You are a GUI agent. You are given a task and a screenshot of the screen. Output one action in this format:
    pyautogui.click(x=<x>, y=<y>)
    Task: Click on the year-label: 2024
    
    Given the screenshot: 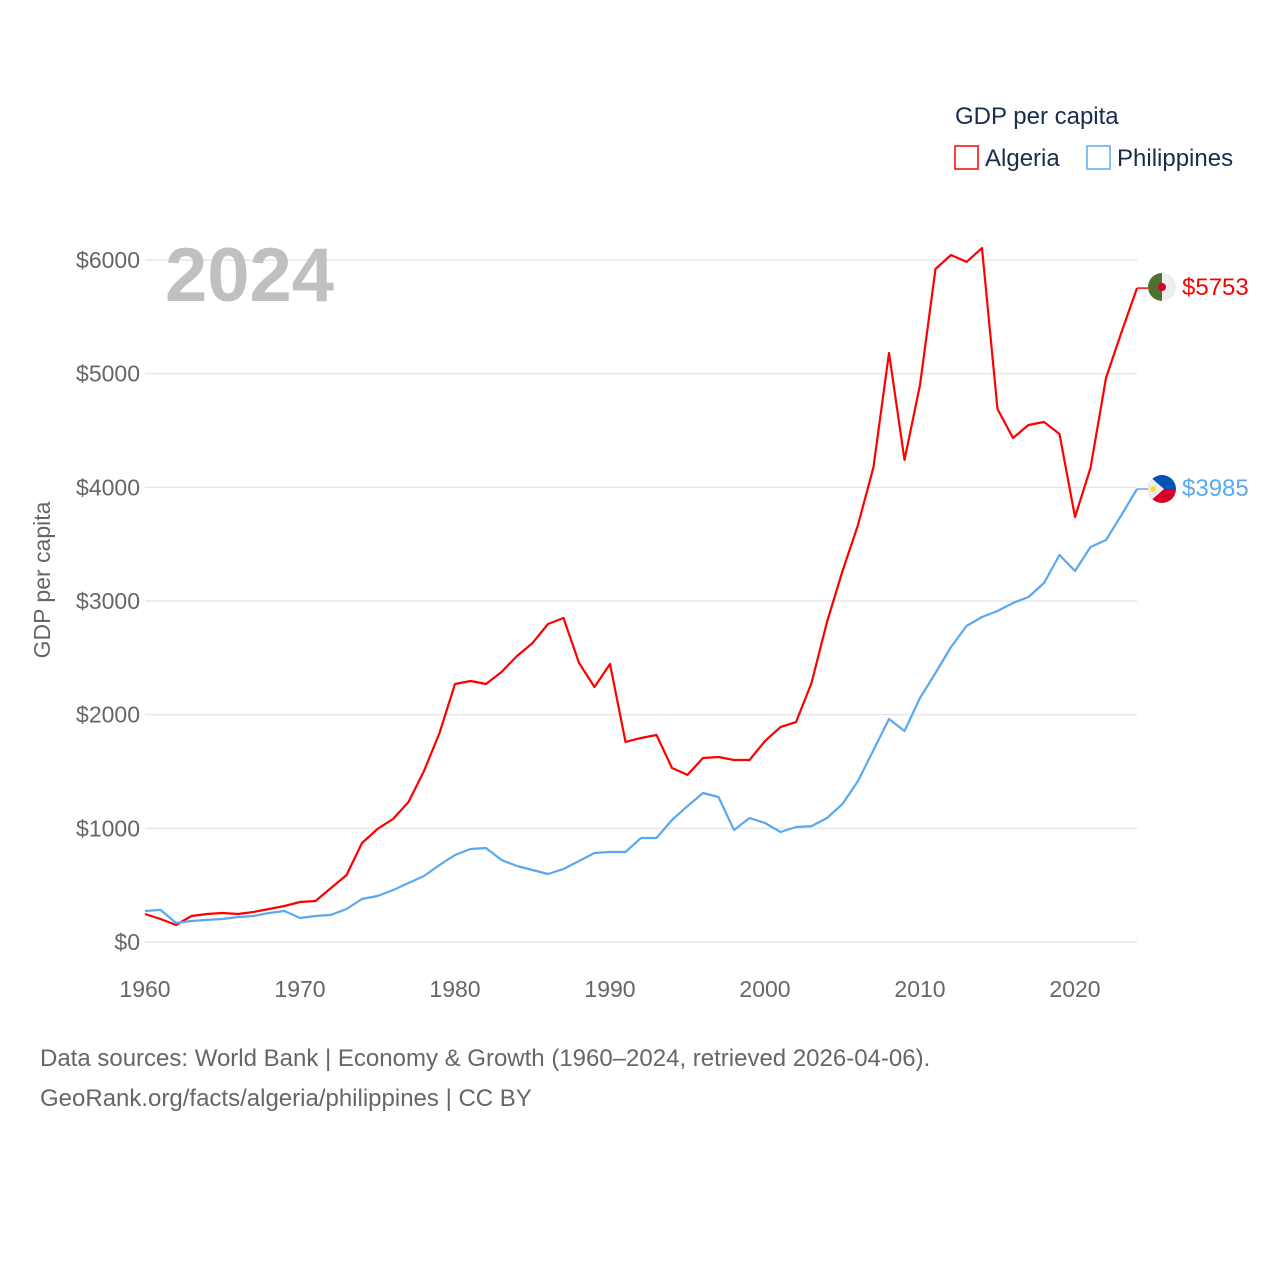 What is the action you would take?
    pyautogui.click(x=249, y=275)
    